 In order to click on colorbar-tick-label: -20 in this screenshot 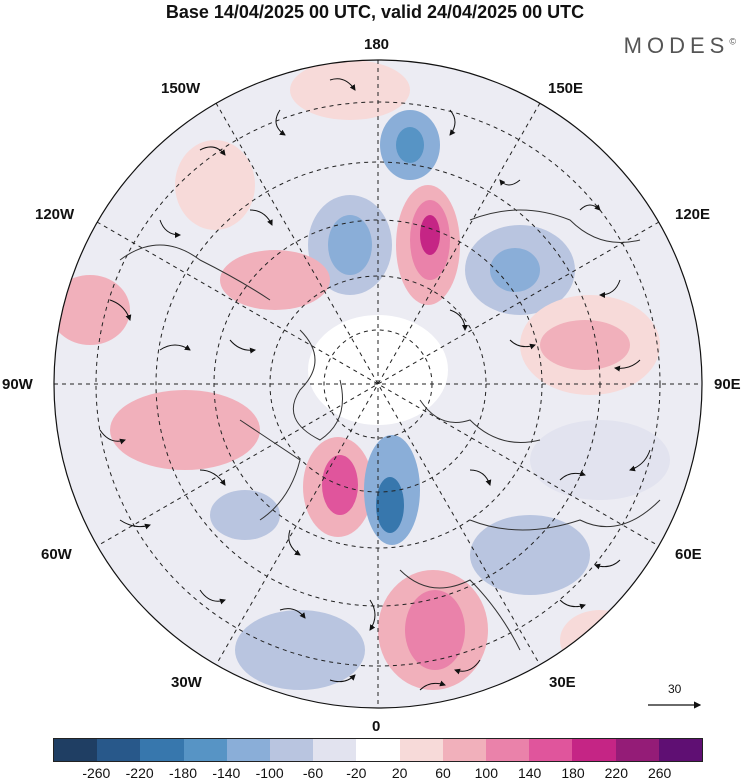, I will do `click(356, 773)`.